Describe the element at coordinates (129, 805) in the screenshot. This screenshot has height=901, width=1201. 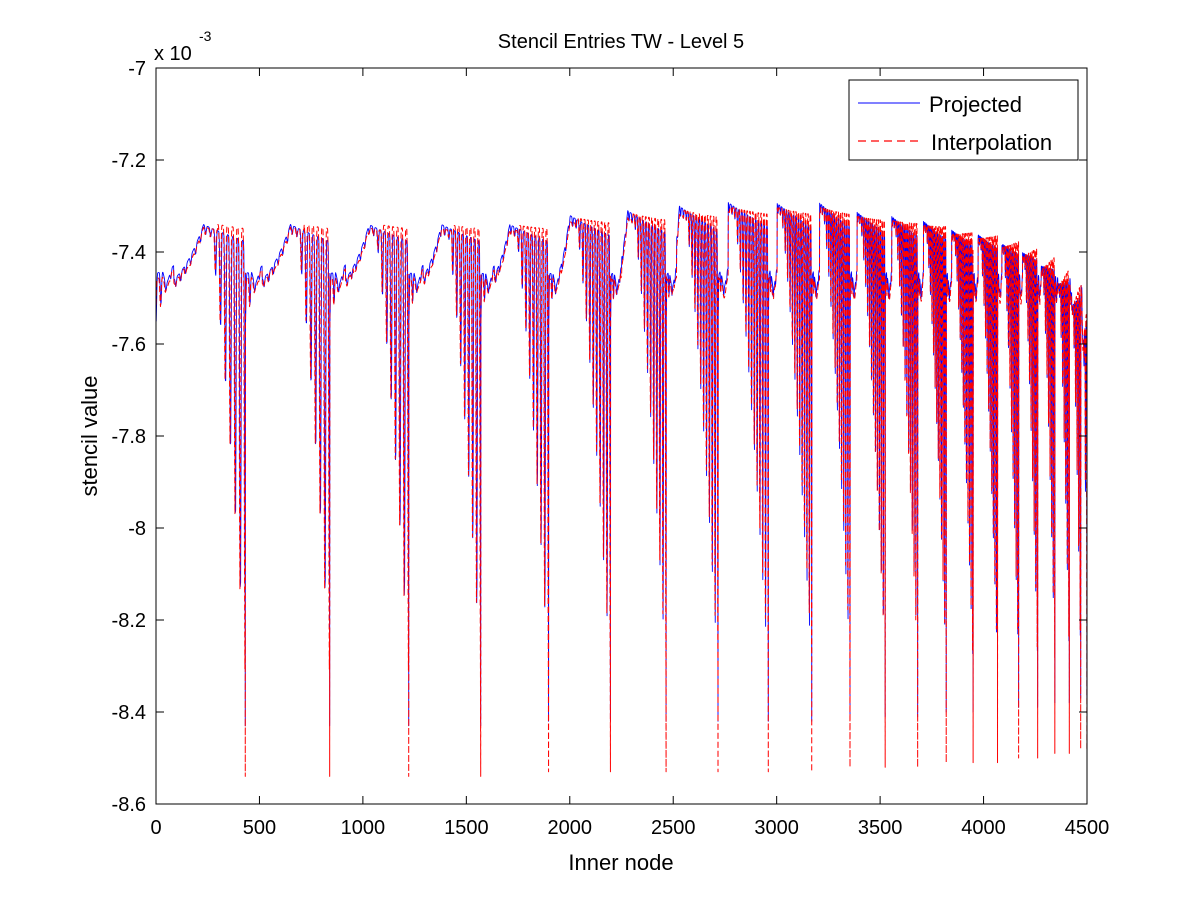
I see `y-tick-label: -8.6` at that location.